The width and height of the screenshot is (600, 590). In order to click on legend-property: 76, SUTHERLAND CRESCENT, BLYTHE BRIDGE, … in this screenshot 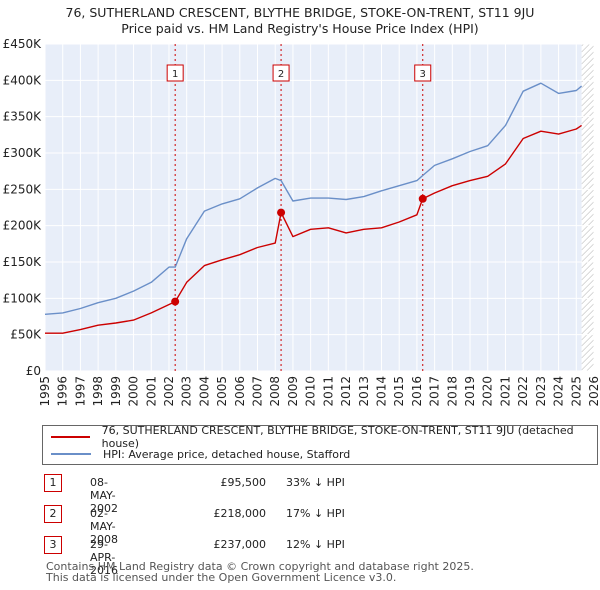, I will do `click(324, 437)`.